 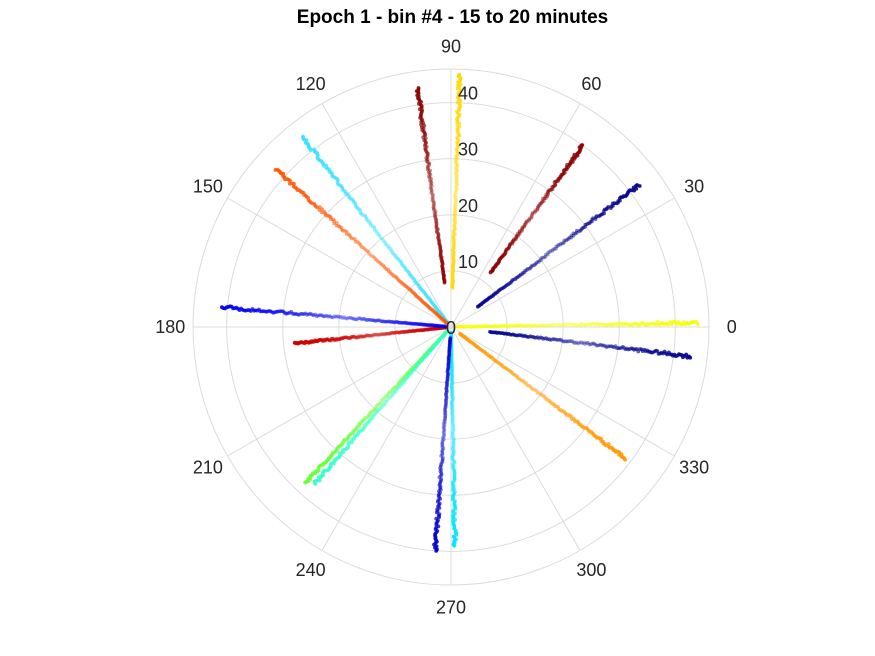 I want to click on angular-gridline, so click(x=515, y=438).